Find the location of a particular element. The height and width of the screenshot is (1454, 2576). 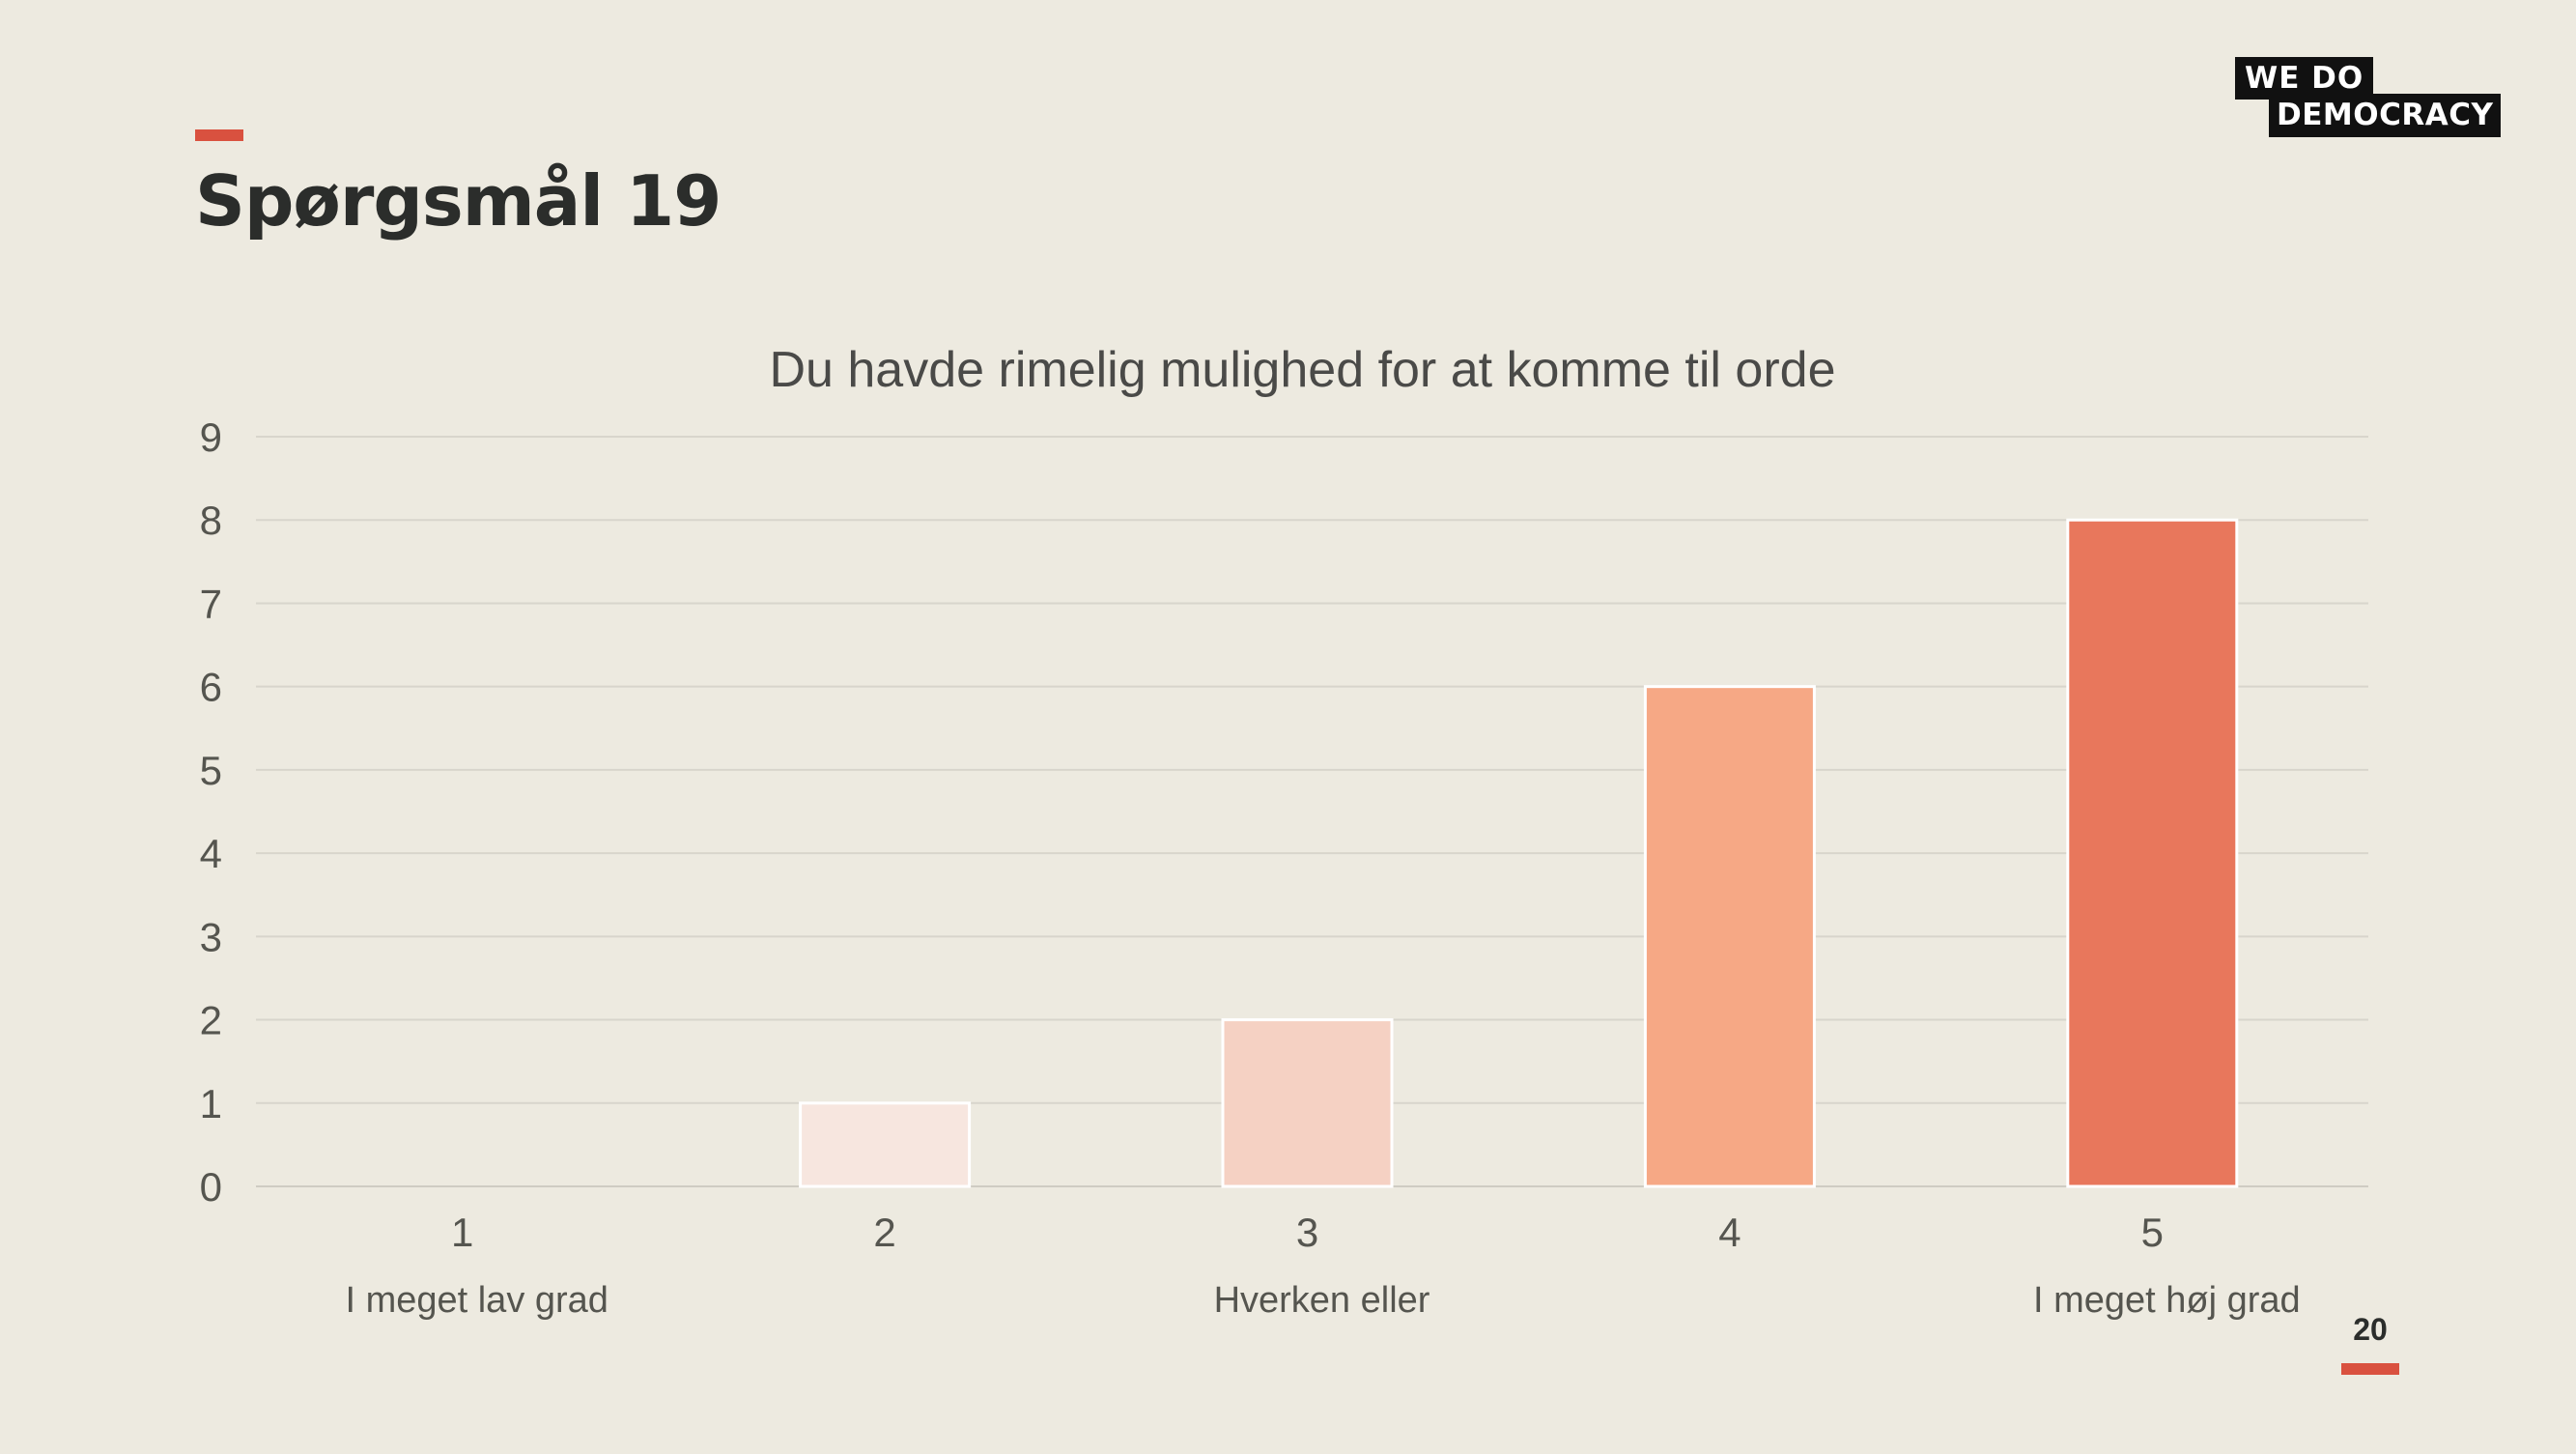

x-sublabel-1: I meget lav grad is located at coordinates (476, 1301).